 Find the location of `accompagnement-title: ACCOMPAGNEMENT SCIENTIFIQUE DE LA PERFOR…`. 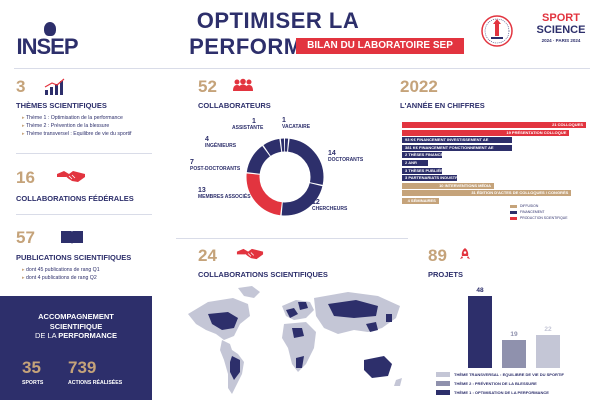

accompagnement-title: ACCOMPAGNEMENT SCIENTIFIQUE DE LA PERFOR… is located at coordinates (76, 326).